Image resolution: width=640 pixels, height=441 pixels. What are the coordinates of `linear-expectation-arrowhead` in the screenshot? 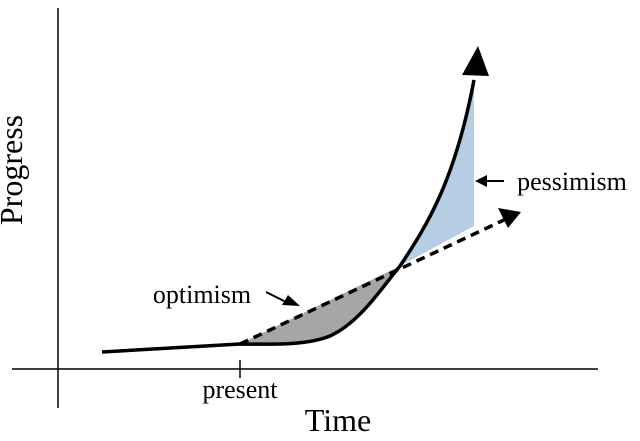 It's located at (509, 218).